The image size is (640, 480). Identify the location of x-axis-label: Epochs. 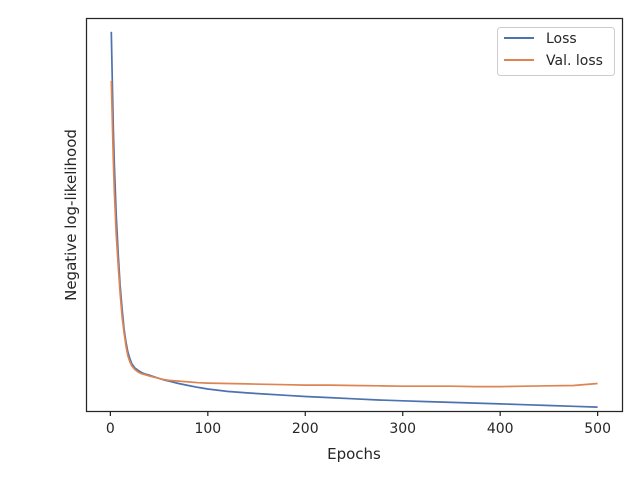
(354, 454).